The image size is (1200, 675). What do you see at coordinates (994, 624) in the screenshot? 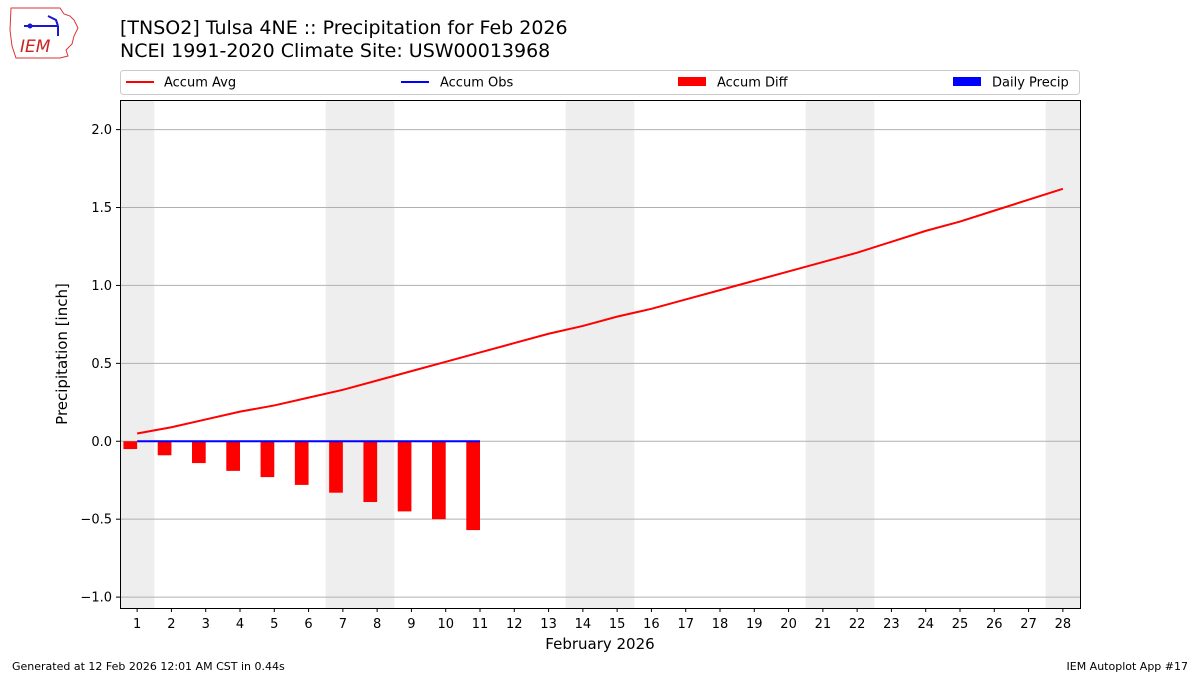
I see `x-tick-label: 26` at bounding box center [994, 624].